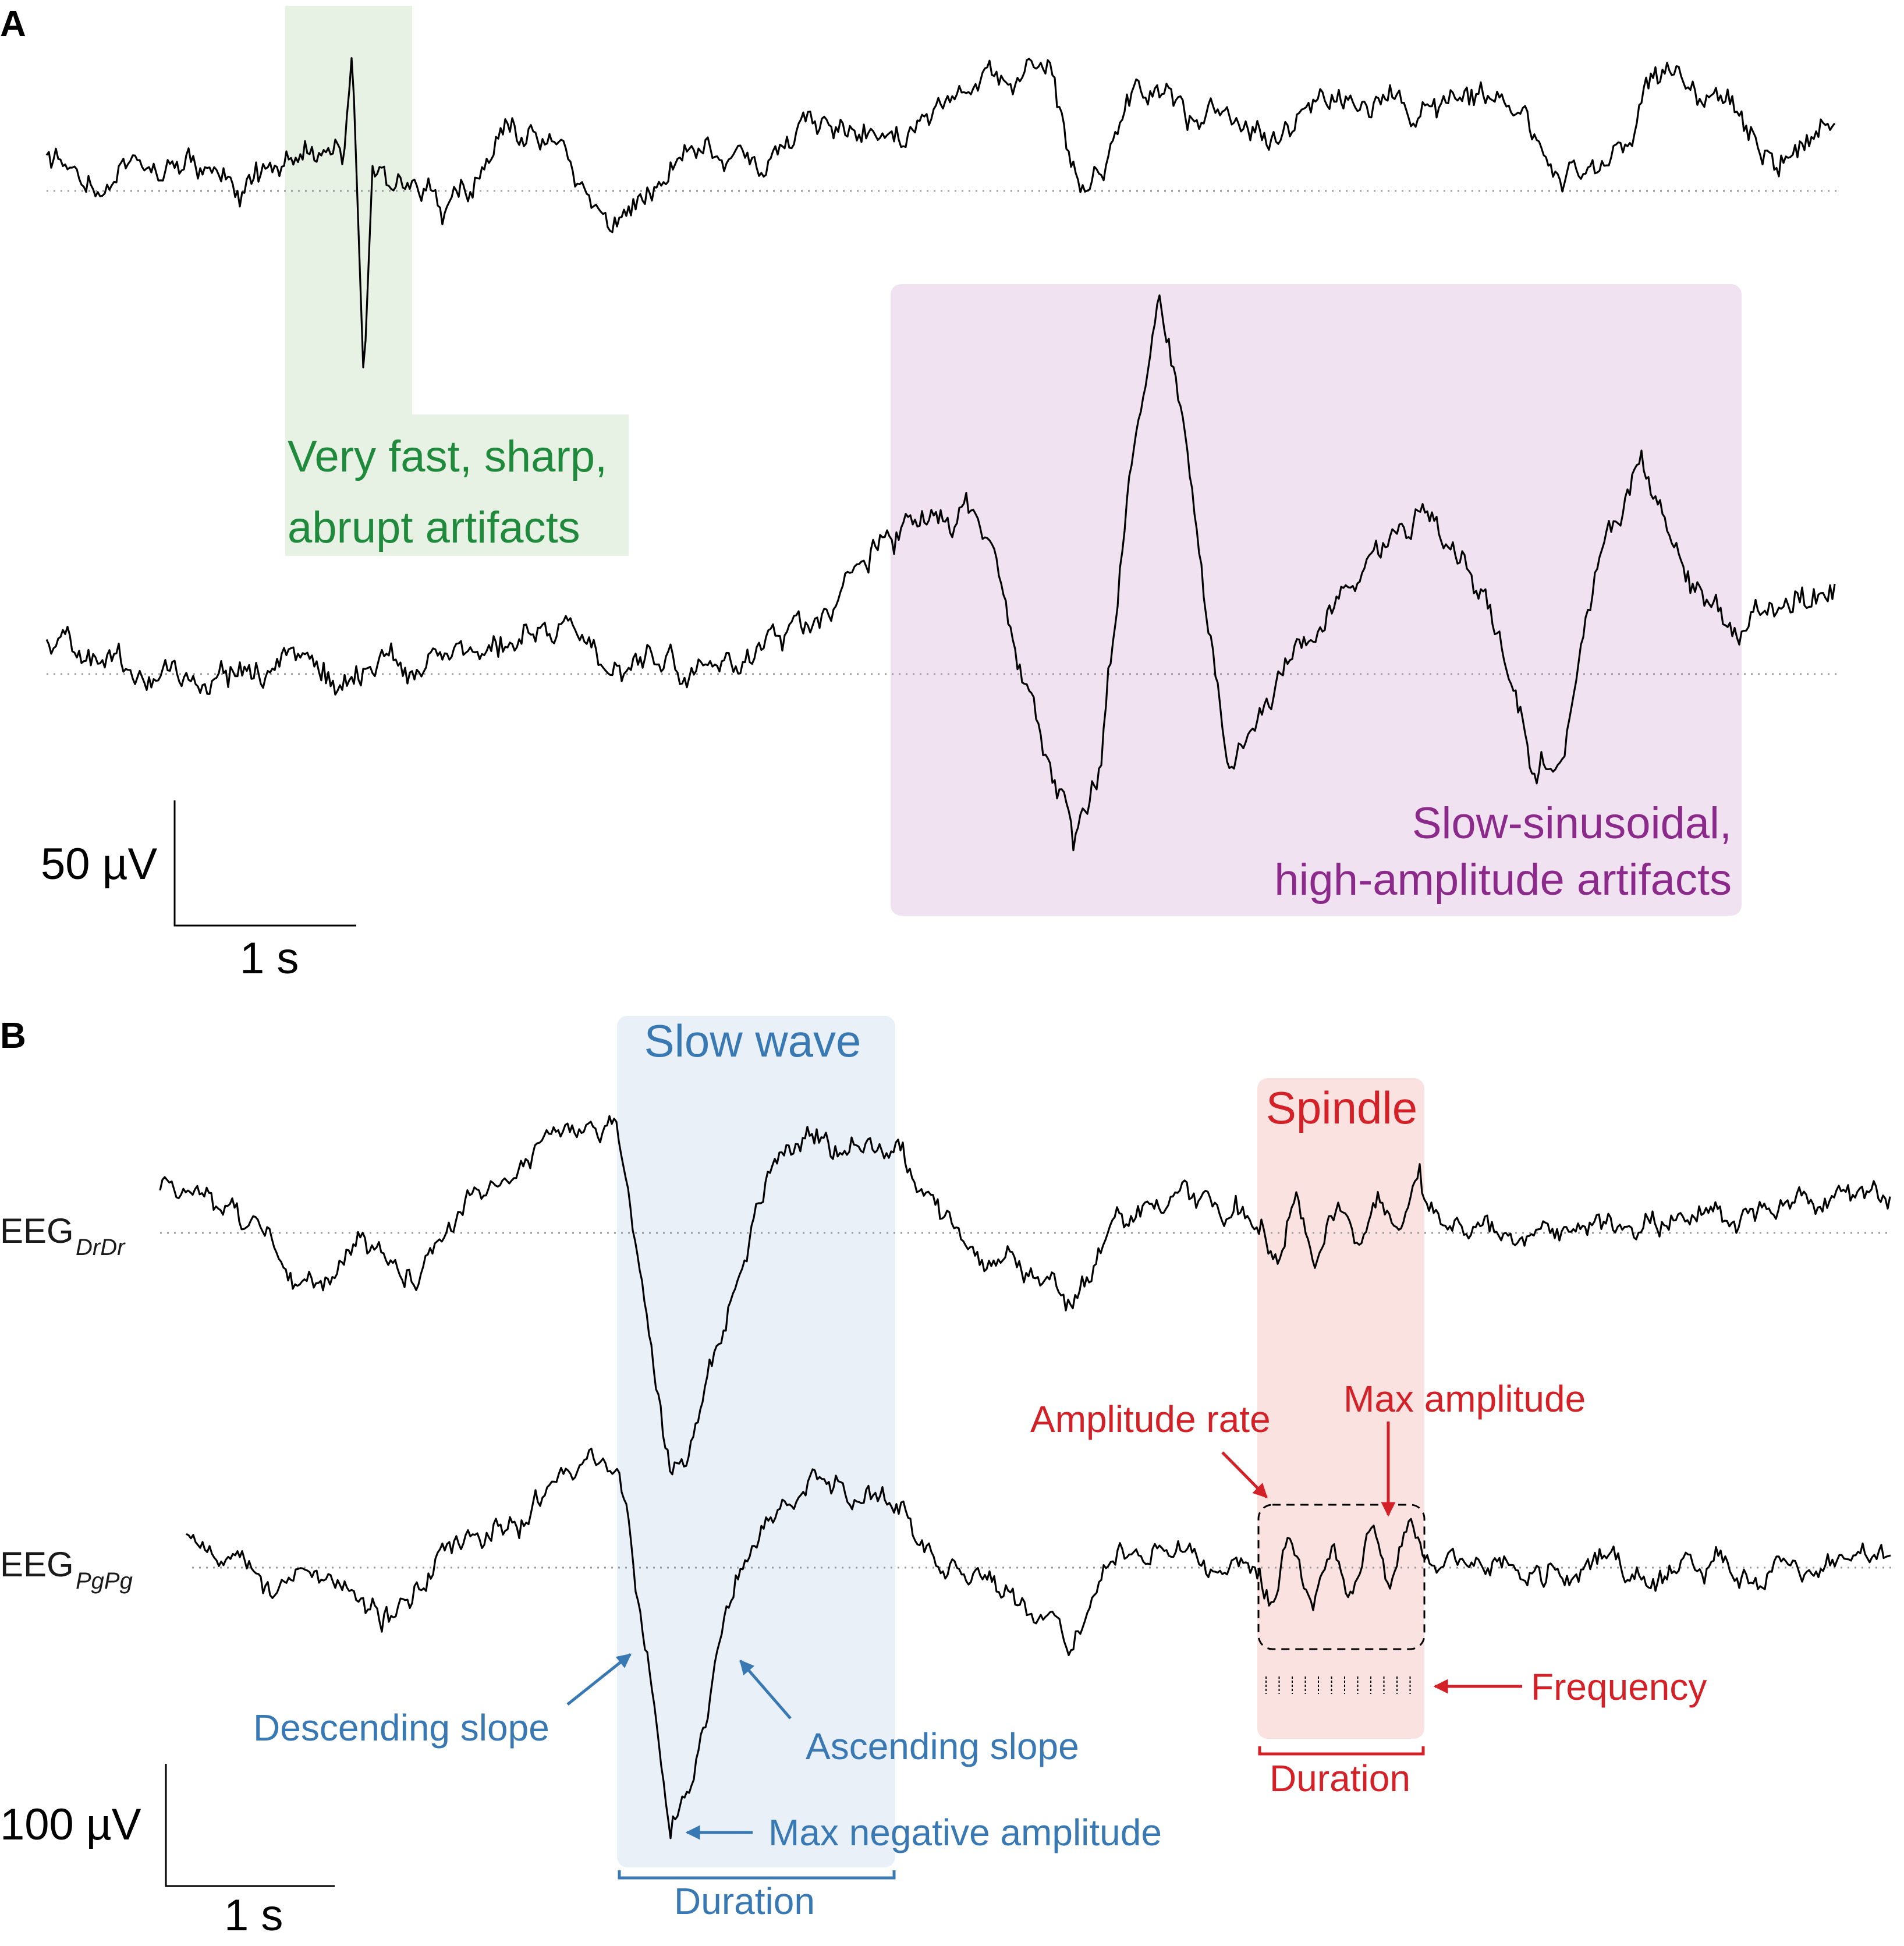 The image size is (1904, 1946). Describe the element at coordinates (13, 24) in the screenshot. I see `panel-a-letter: A` at that location.